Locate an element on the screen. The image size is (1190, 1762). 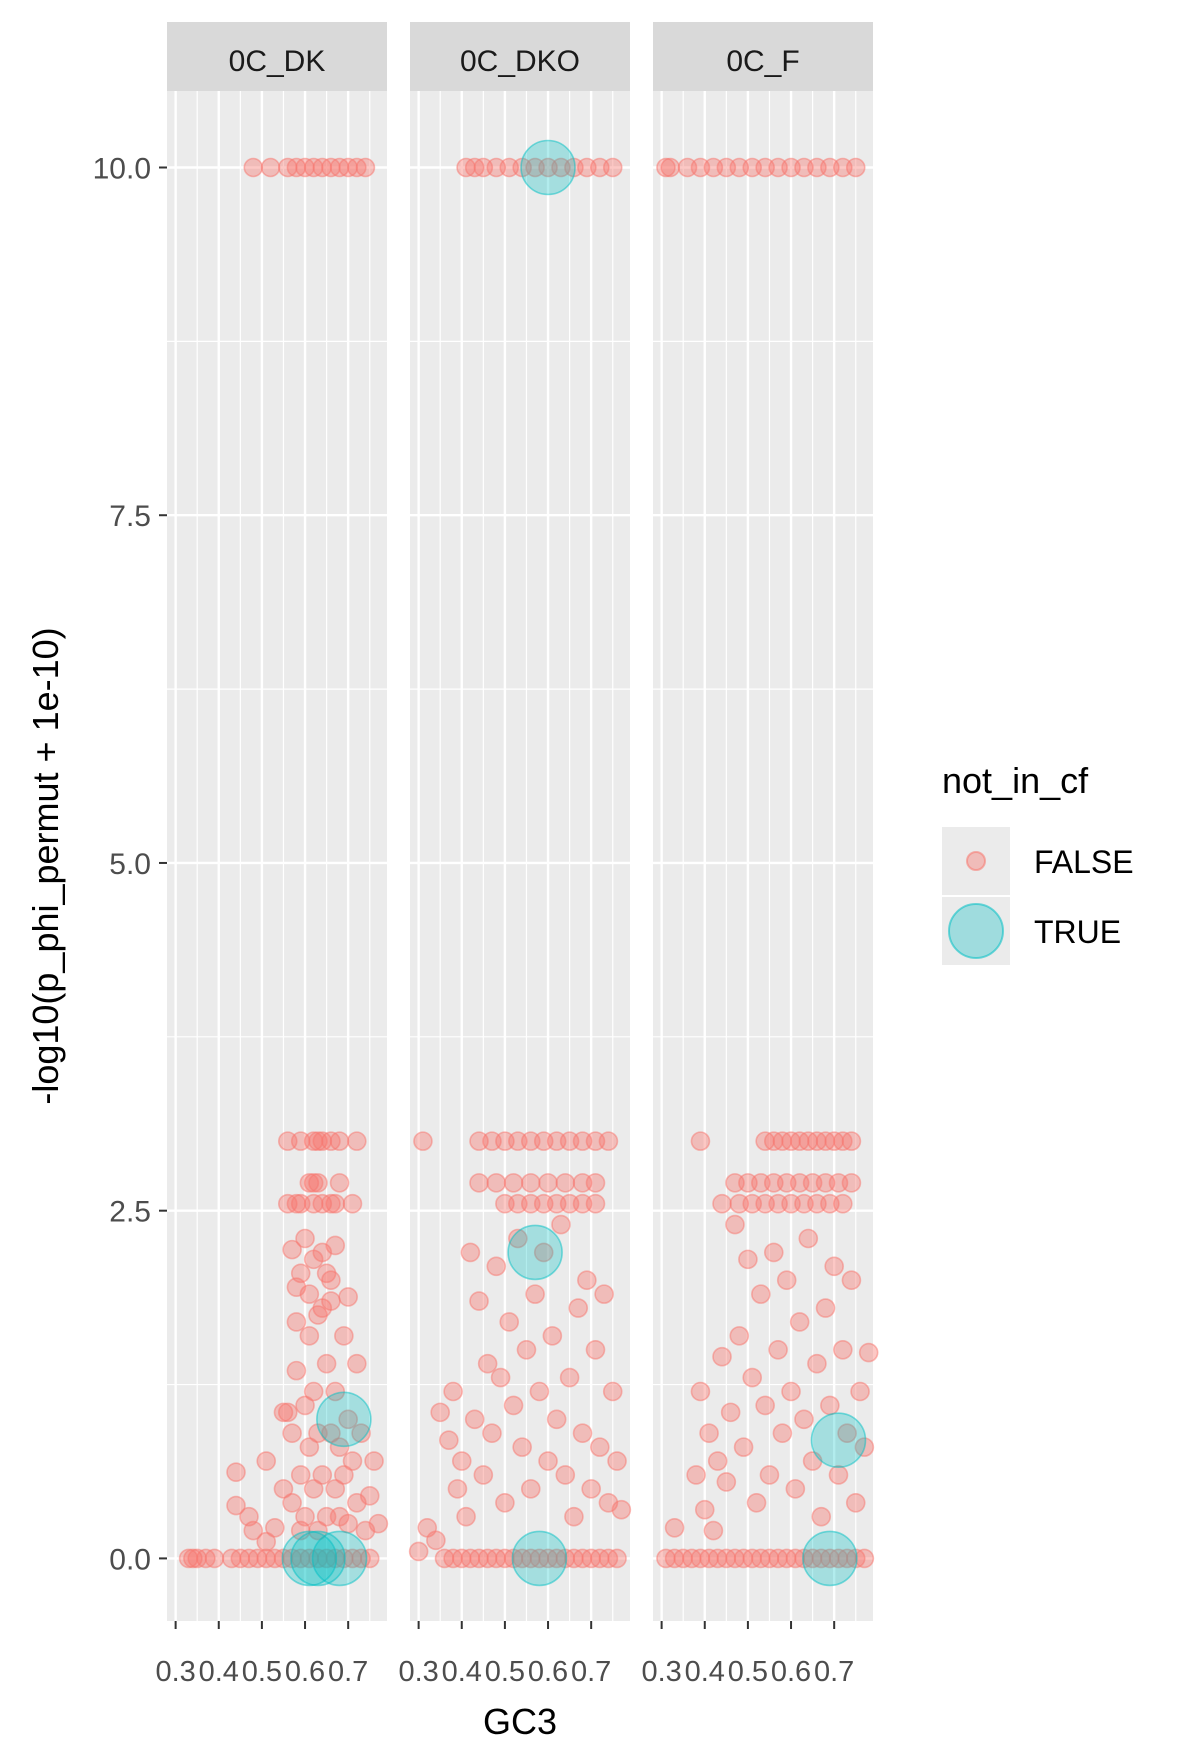
x-tick-label: 0.4 is located at coordinates (462, 1672).